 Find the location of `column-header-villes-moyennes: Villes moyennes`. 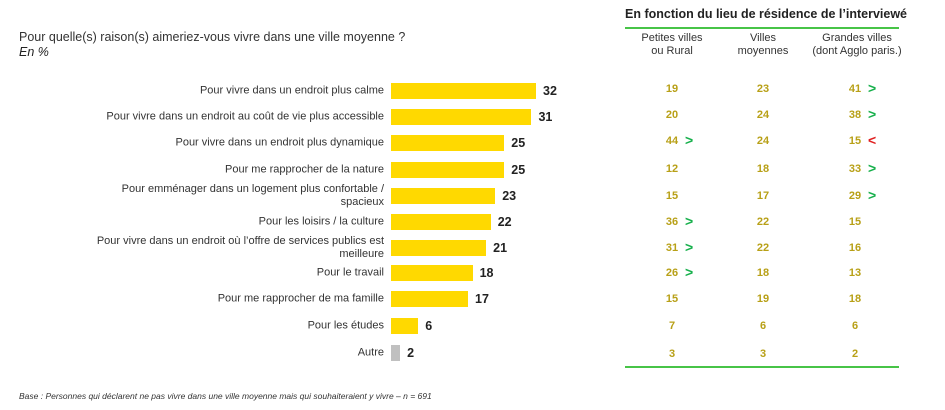

column-header-villes-moyennes: Villes moyennes is located at coordinates (763, 45).